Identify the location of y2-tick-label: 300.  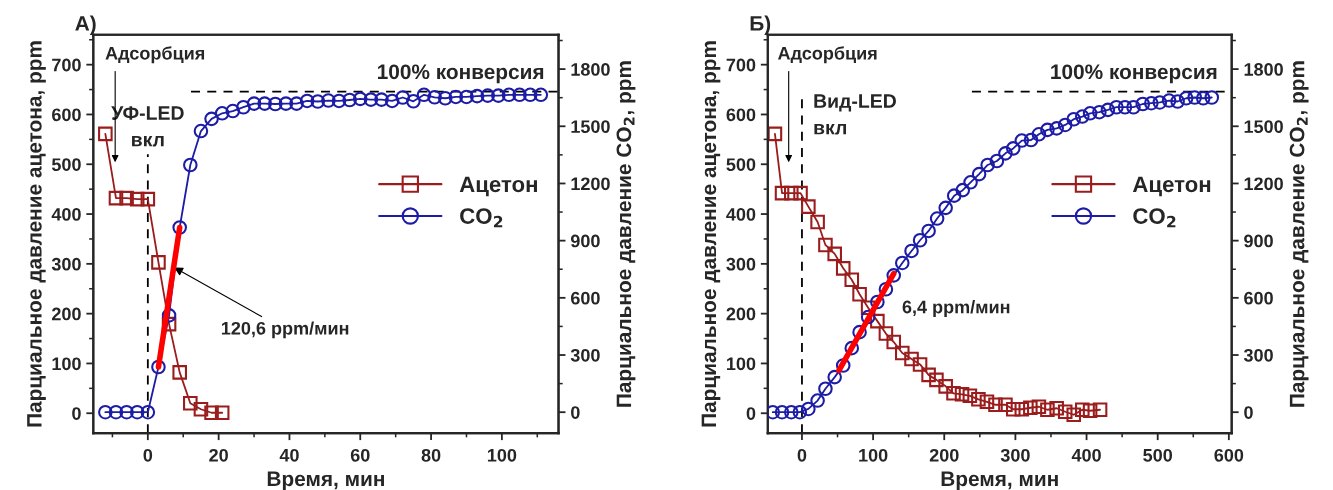
(585, 355).